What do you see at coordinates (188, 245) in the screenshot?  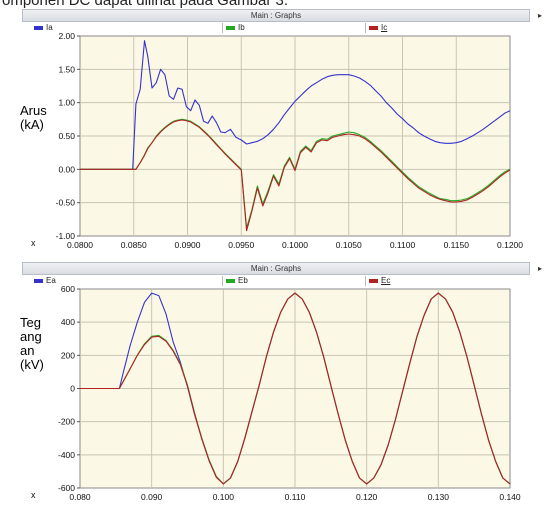 I see `x-tick-label: 0.0900` at bounding box center [188, 245].